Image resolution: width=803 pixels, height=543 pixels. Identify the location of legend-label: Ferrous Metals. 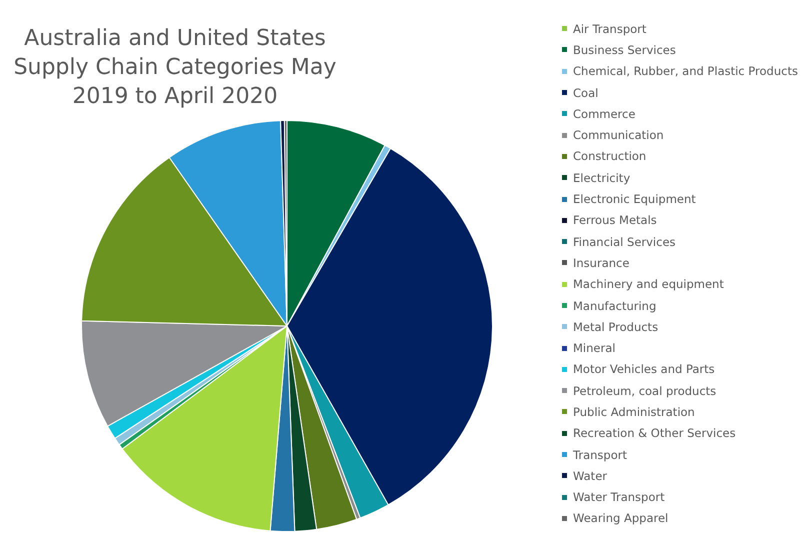
(615, 220).